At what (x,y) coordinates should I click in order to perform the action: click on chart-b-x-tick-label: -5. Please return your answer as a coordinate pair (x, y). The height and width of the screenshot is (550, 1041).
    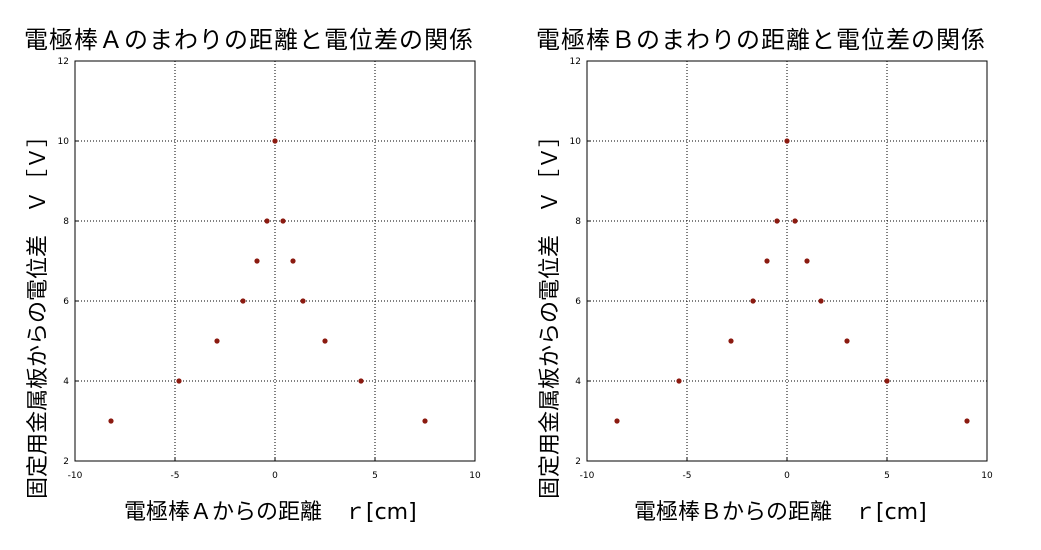
    Looking at the image, I should click on (687, 476).